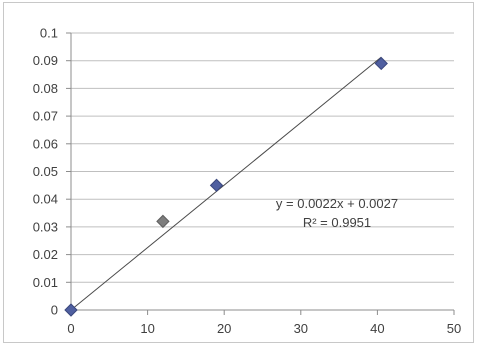 Image resolution: width=478 pixels, height=347 pixels. Describe the element at coordinates (45, 143) in the screenshot. I see `y-tick-label: 0.06` at that location.